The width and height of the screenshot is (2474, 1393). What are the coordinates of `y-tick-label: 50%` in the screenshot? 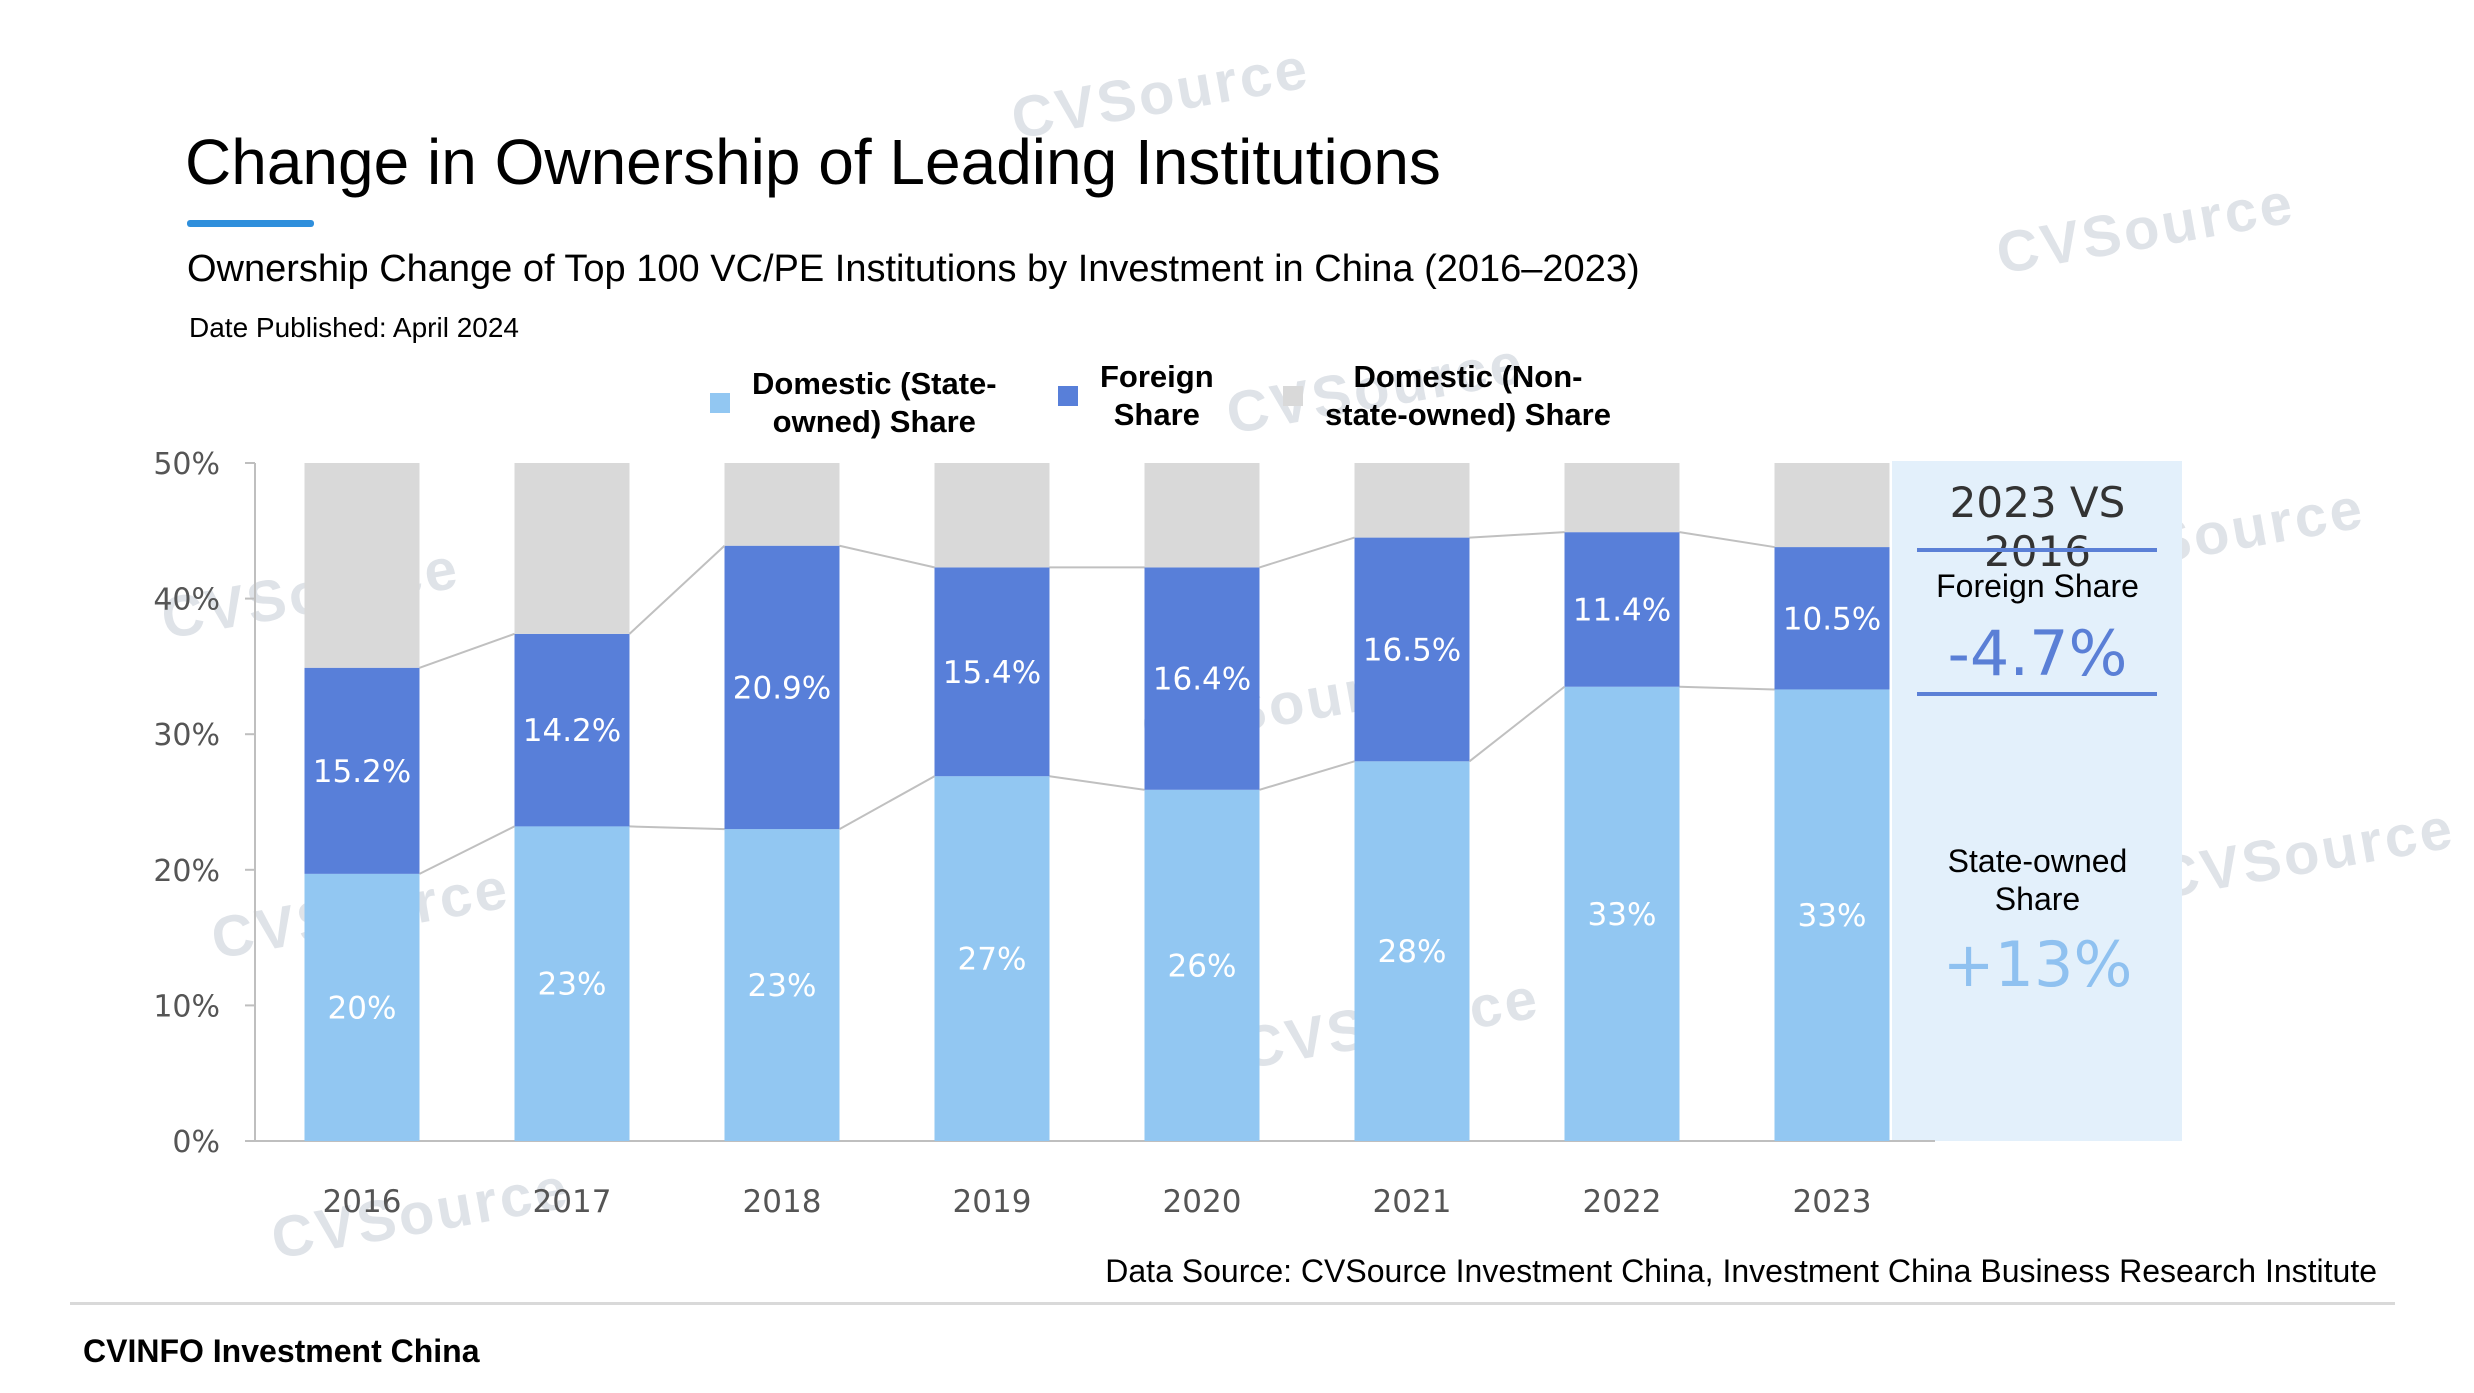 It's located at (186, 464).